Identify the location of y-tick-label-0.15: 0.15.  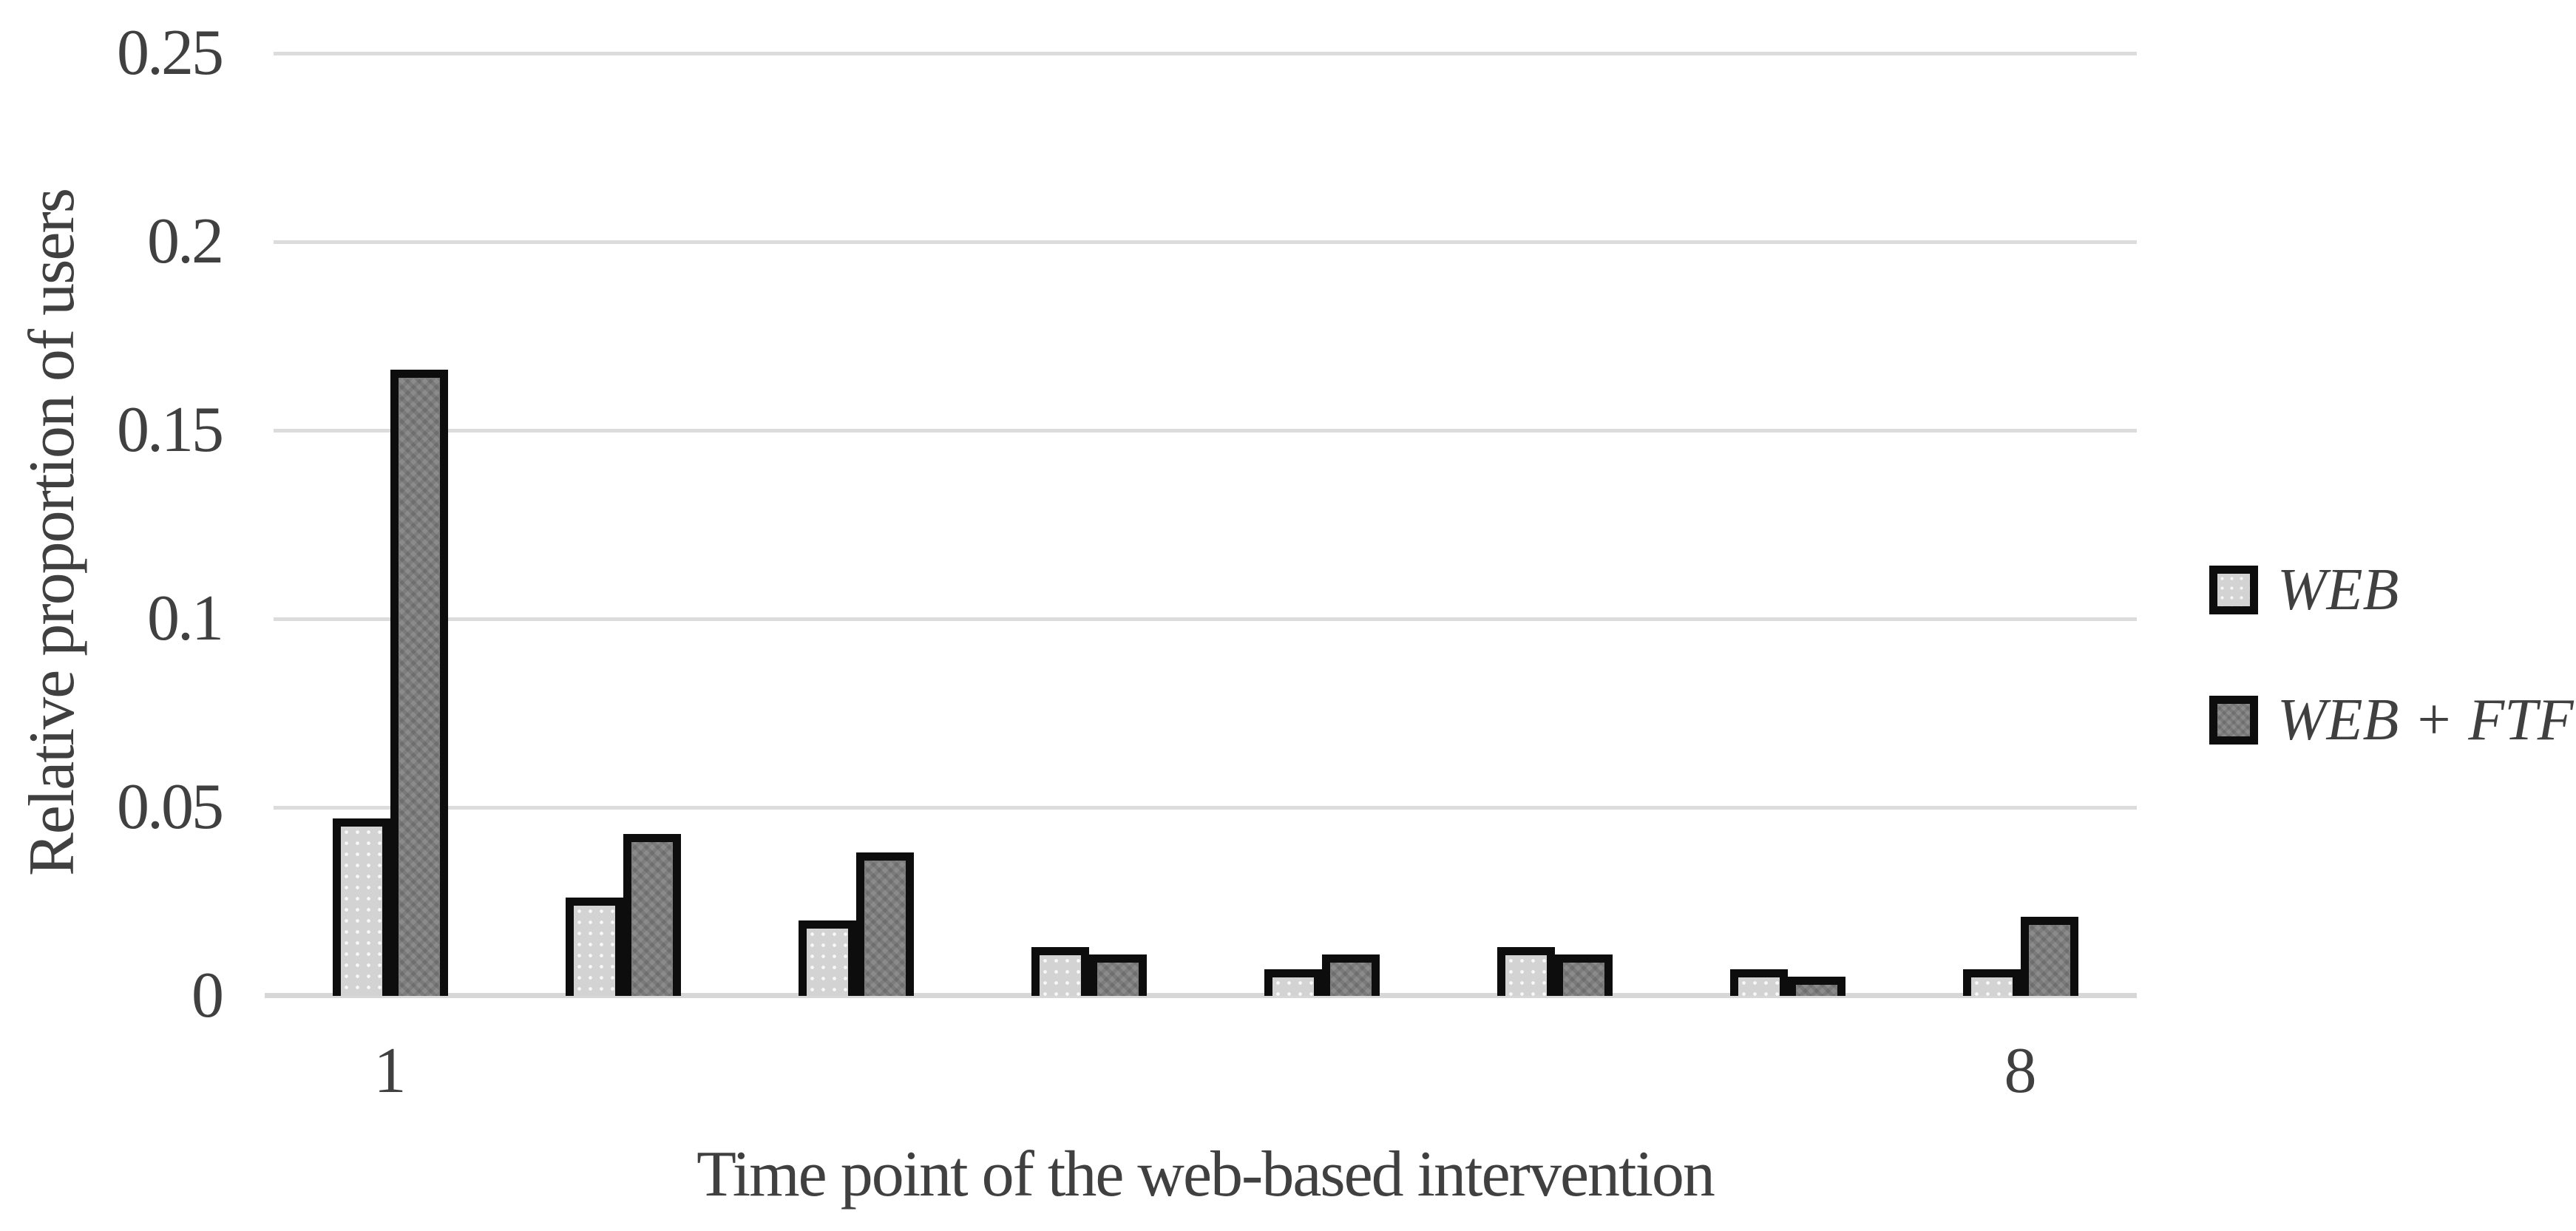
(170, 430).